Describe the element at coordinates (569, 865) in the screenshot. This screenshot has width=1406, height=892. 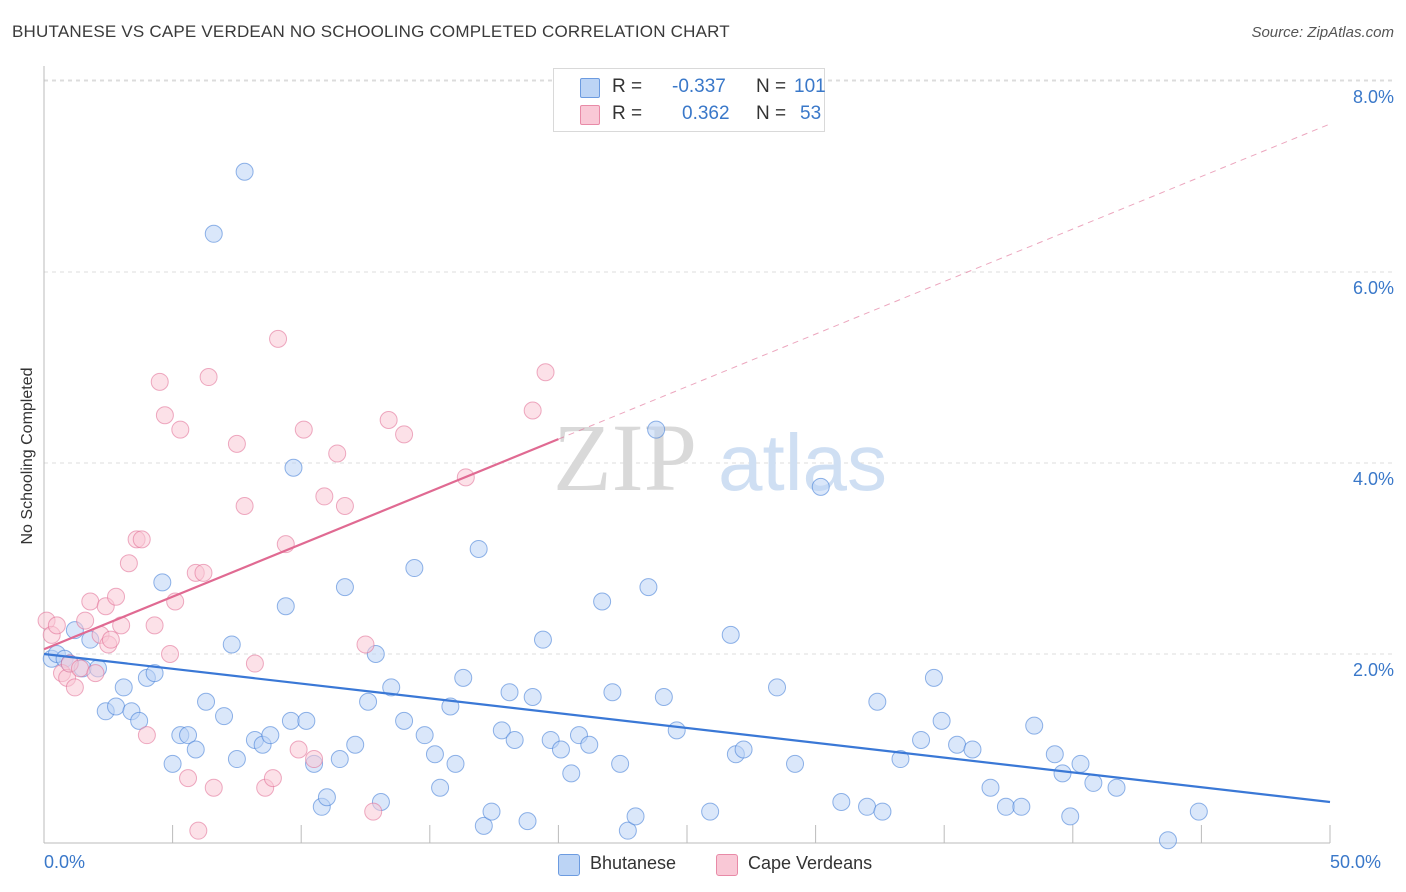
I see `bottom-legend-swatch-bhutanese` at that location.